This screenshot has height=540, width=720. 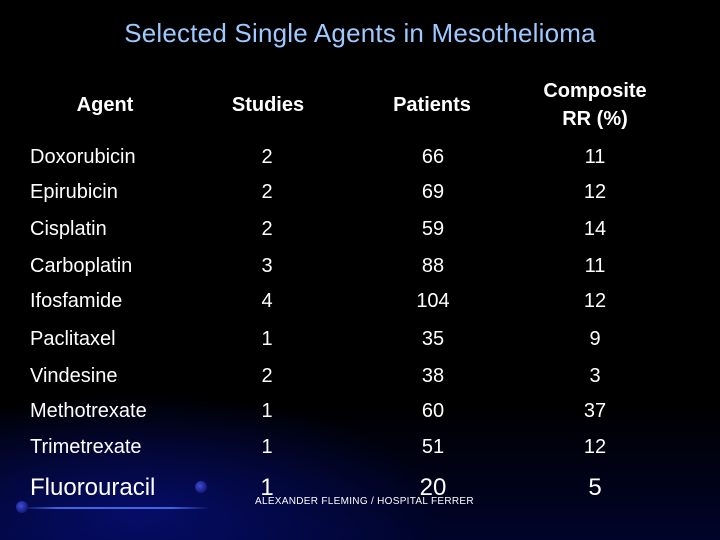 I want to click on studies-cell: 3, so click(x=267, y=266).